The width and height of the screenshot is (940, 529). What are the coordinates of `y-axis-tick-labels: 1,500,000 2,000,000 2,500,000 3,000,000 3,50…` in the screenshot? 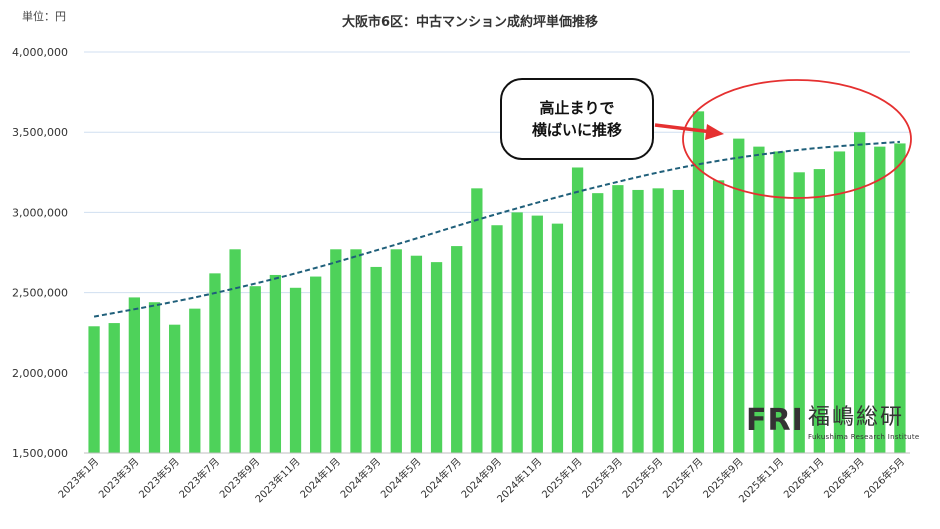 It's located at (40, 253).